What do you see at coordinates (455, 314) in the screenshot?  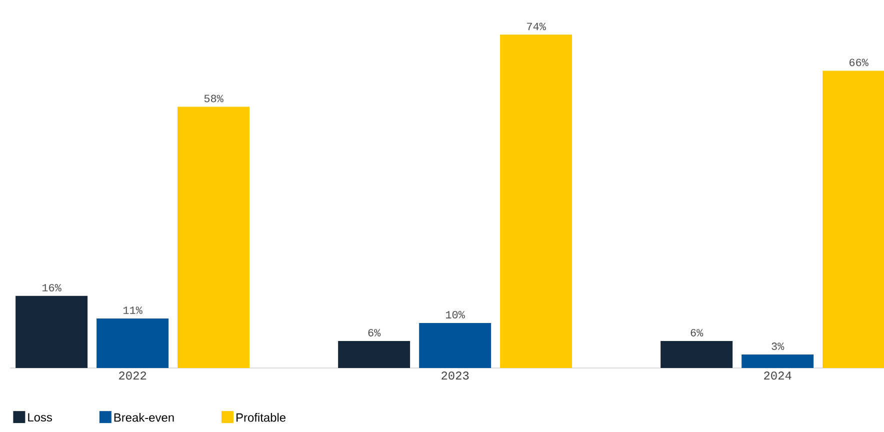 I see `data-label: 10%` at bounding box center [455, 314].